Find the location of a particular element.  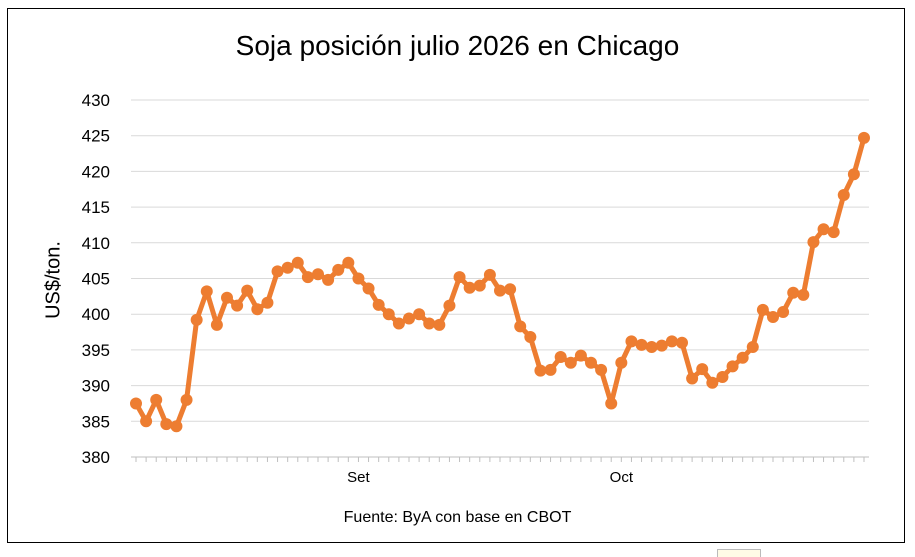

source-note: Fuente: ByA con base en CBOT is located at coordinates (457, 517).